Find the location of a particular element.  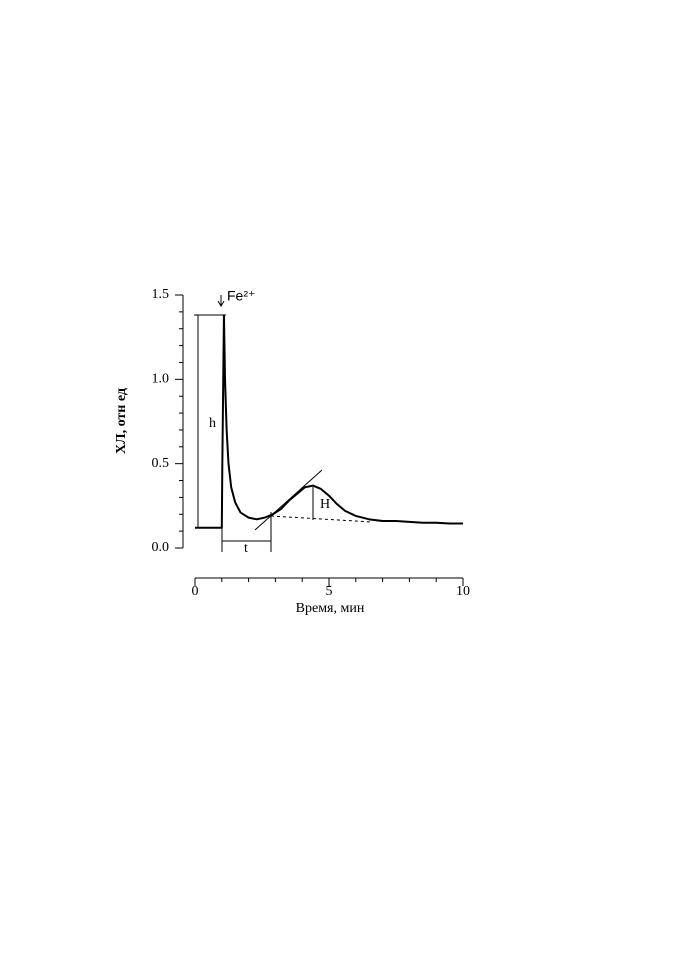

y-tick-label: 1.0 is located at coordinates (161, 379).